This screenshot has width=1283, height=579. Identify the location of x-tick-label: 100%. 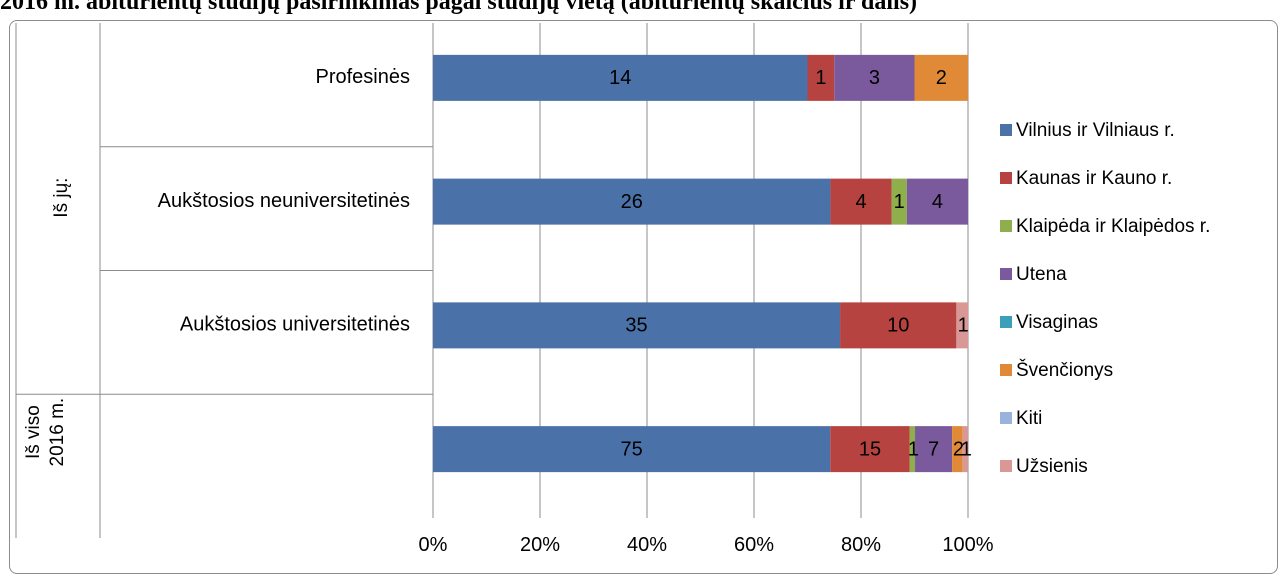
(967, 545).